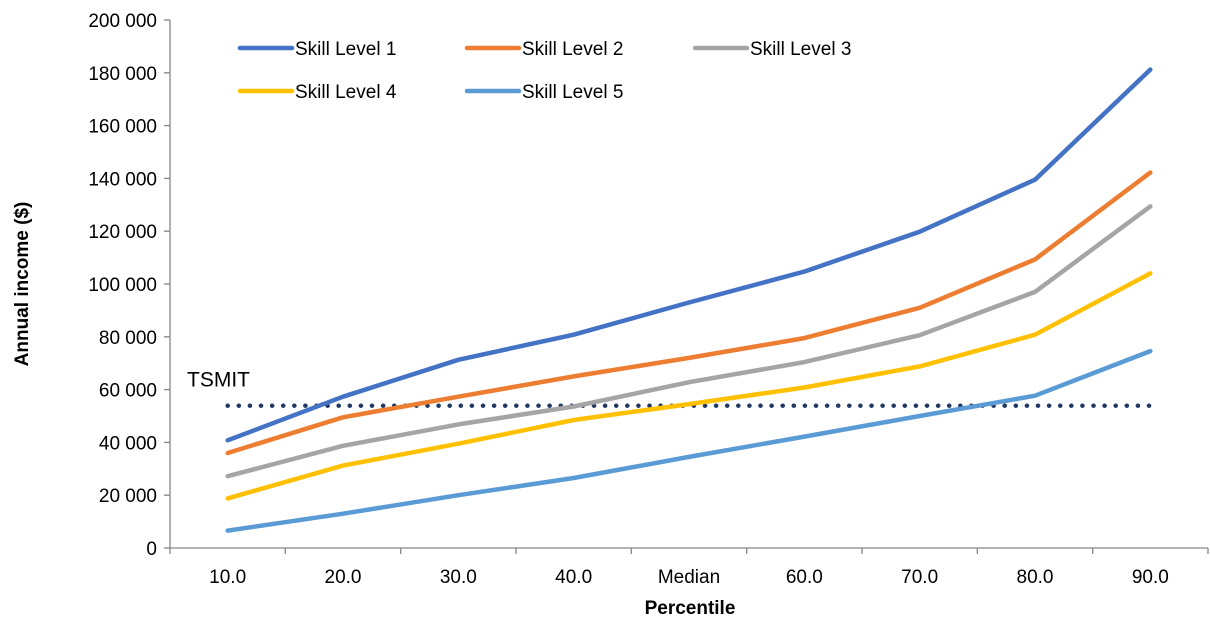 Image resolution: width=1210 pixels, height=627 pixels. What do you see at coordinates (122, 285) in the screenshot?
I see `y-tick-label: 100 000` at bounding box center [122, 285].